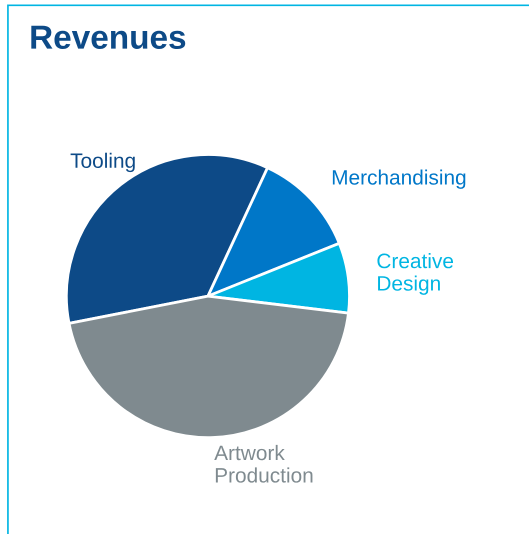 The image size is (529, 534). What do you see at coordinates (415, 274) in the screenshot?
I see `slice-label: Creative Design` at bounding box center [415, 274].